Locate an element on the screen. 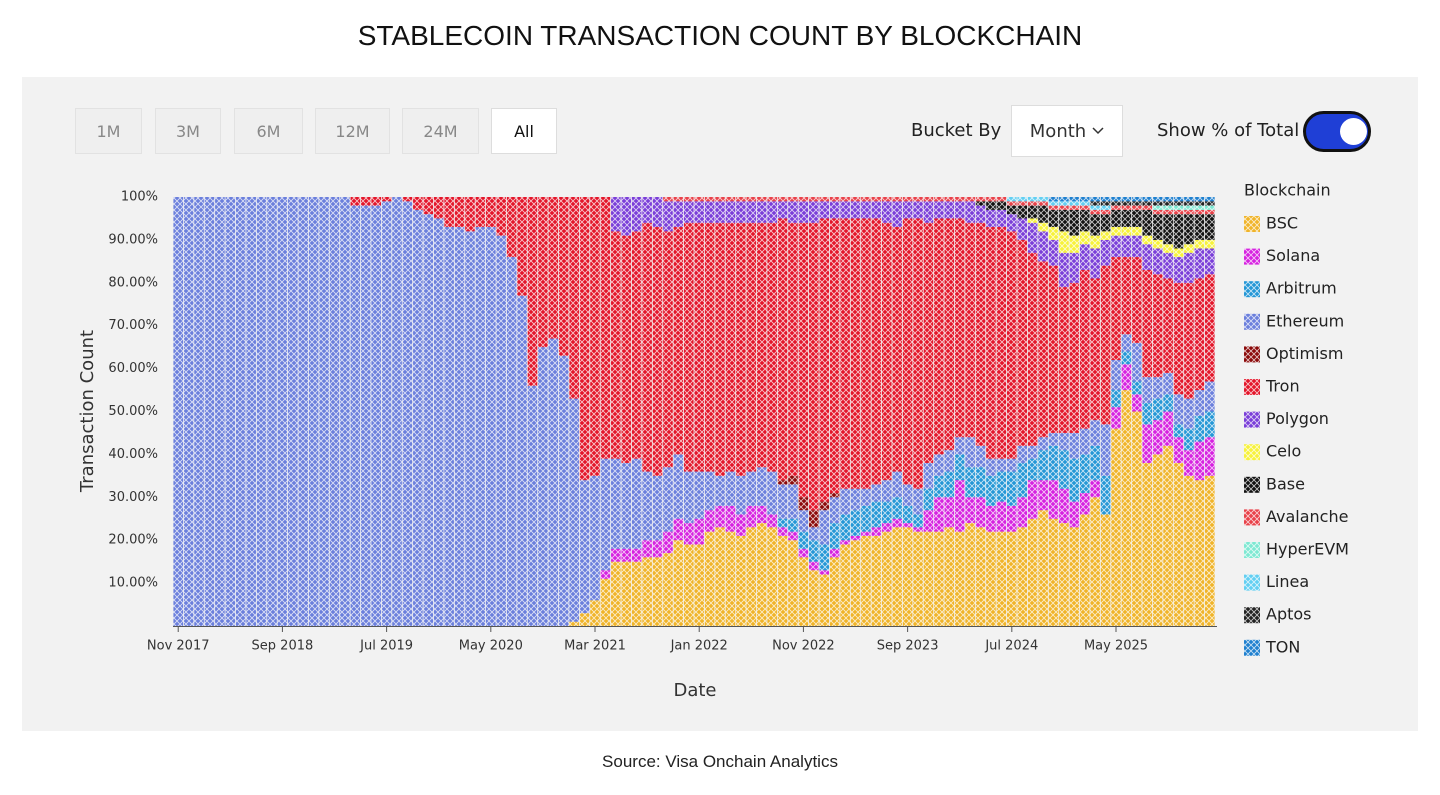 This screenshot has width=1440, height=795. range-button: 3M is located at coordinates (188, 131).